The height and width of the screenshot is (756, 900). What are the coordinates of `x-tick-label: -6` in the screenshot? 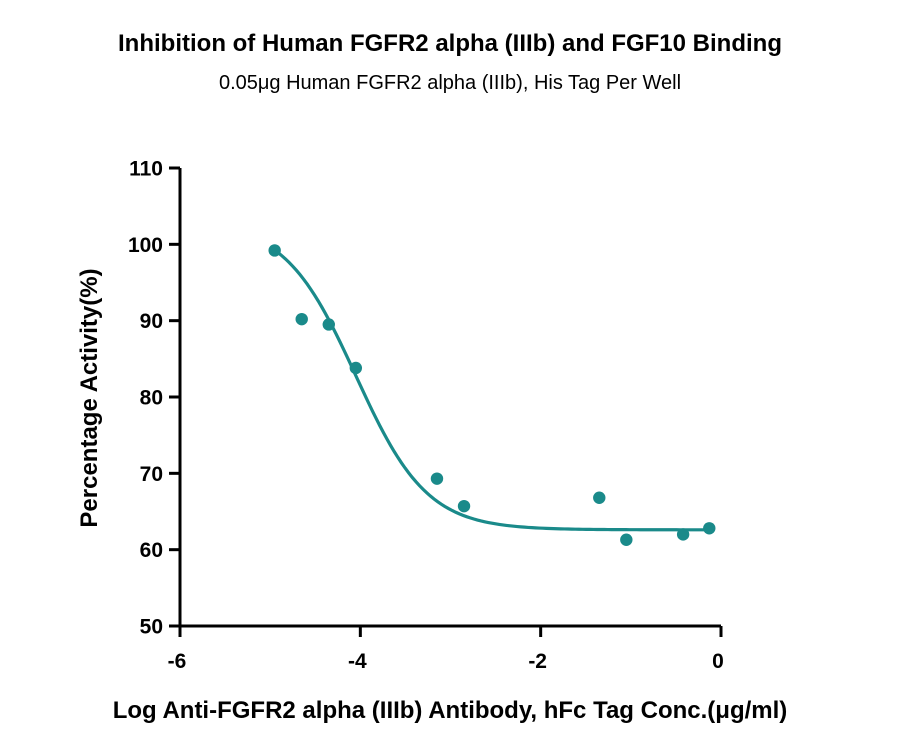 It's located at (177, 661).